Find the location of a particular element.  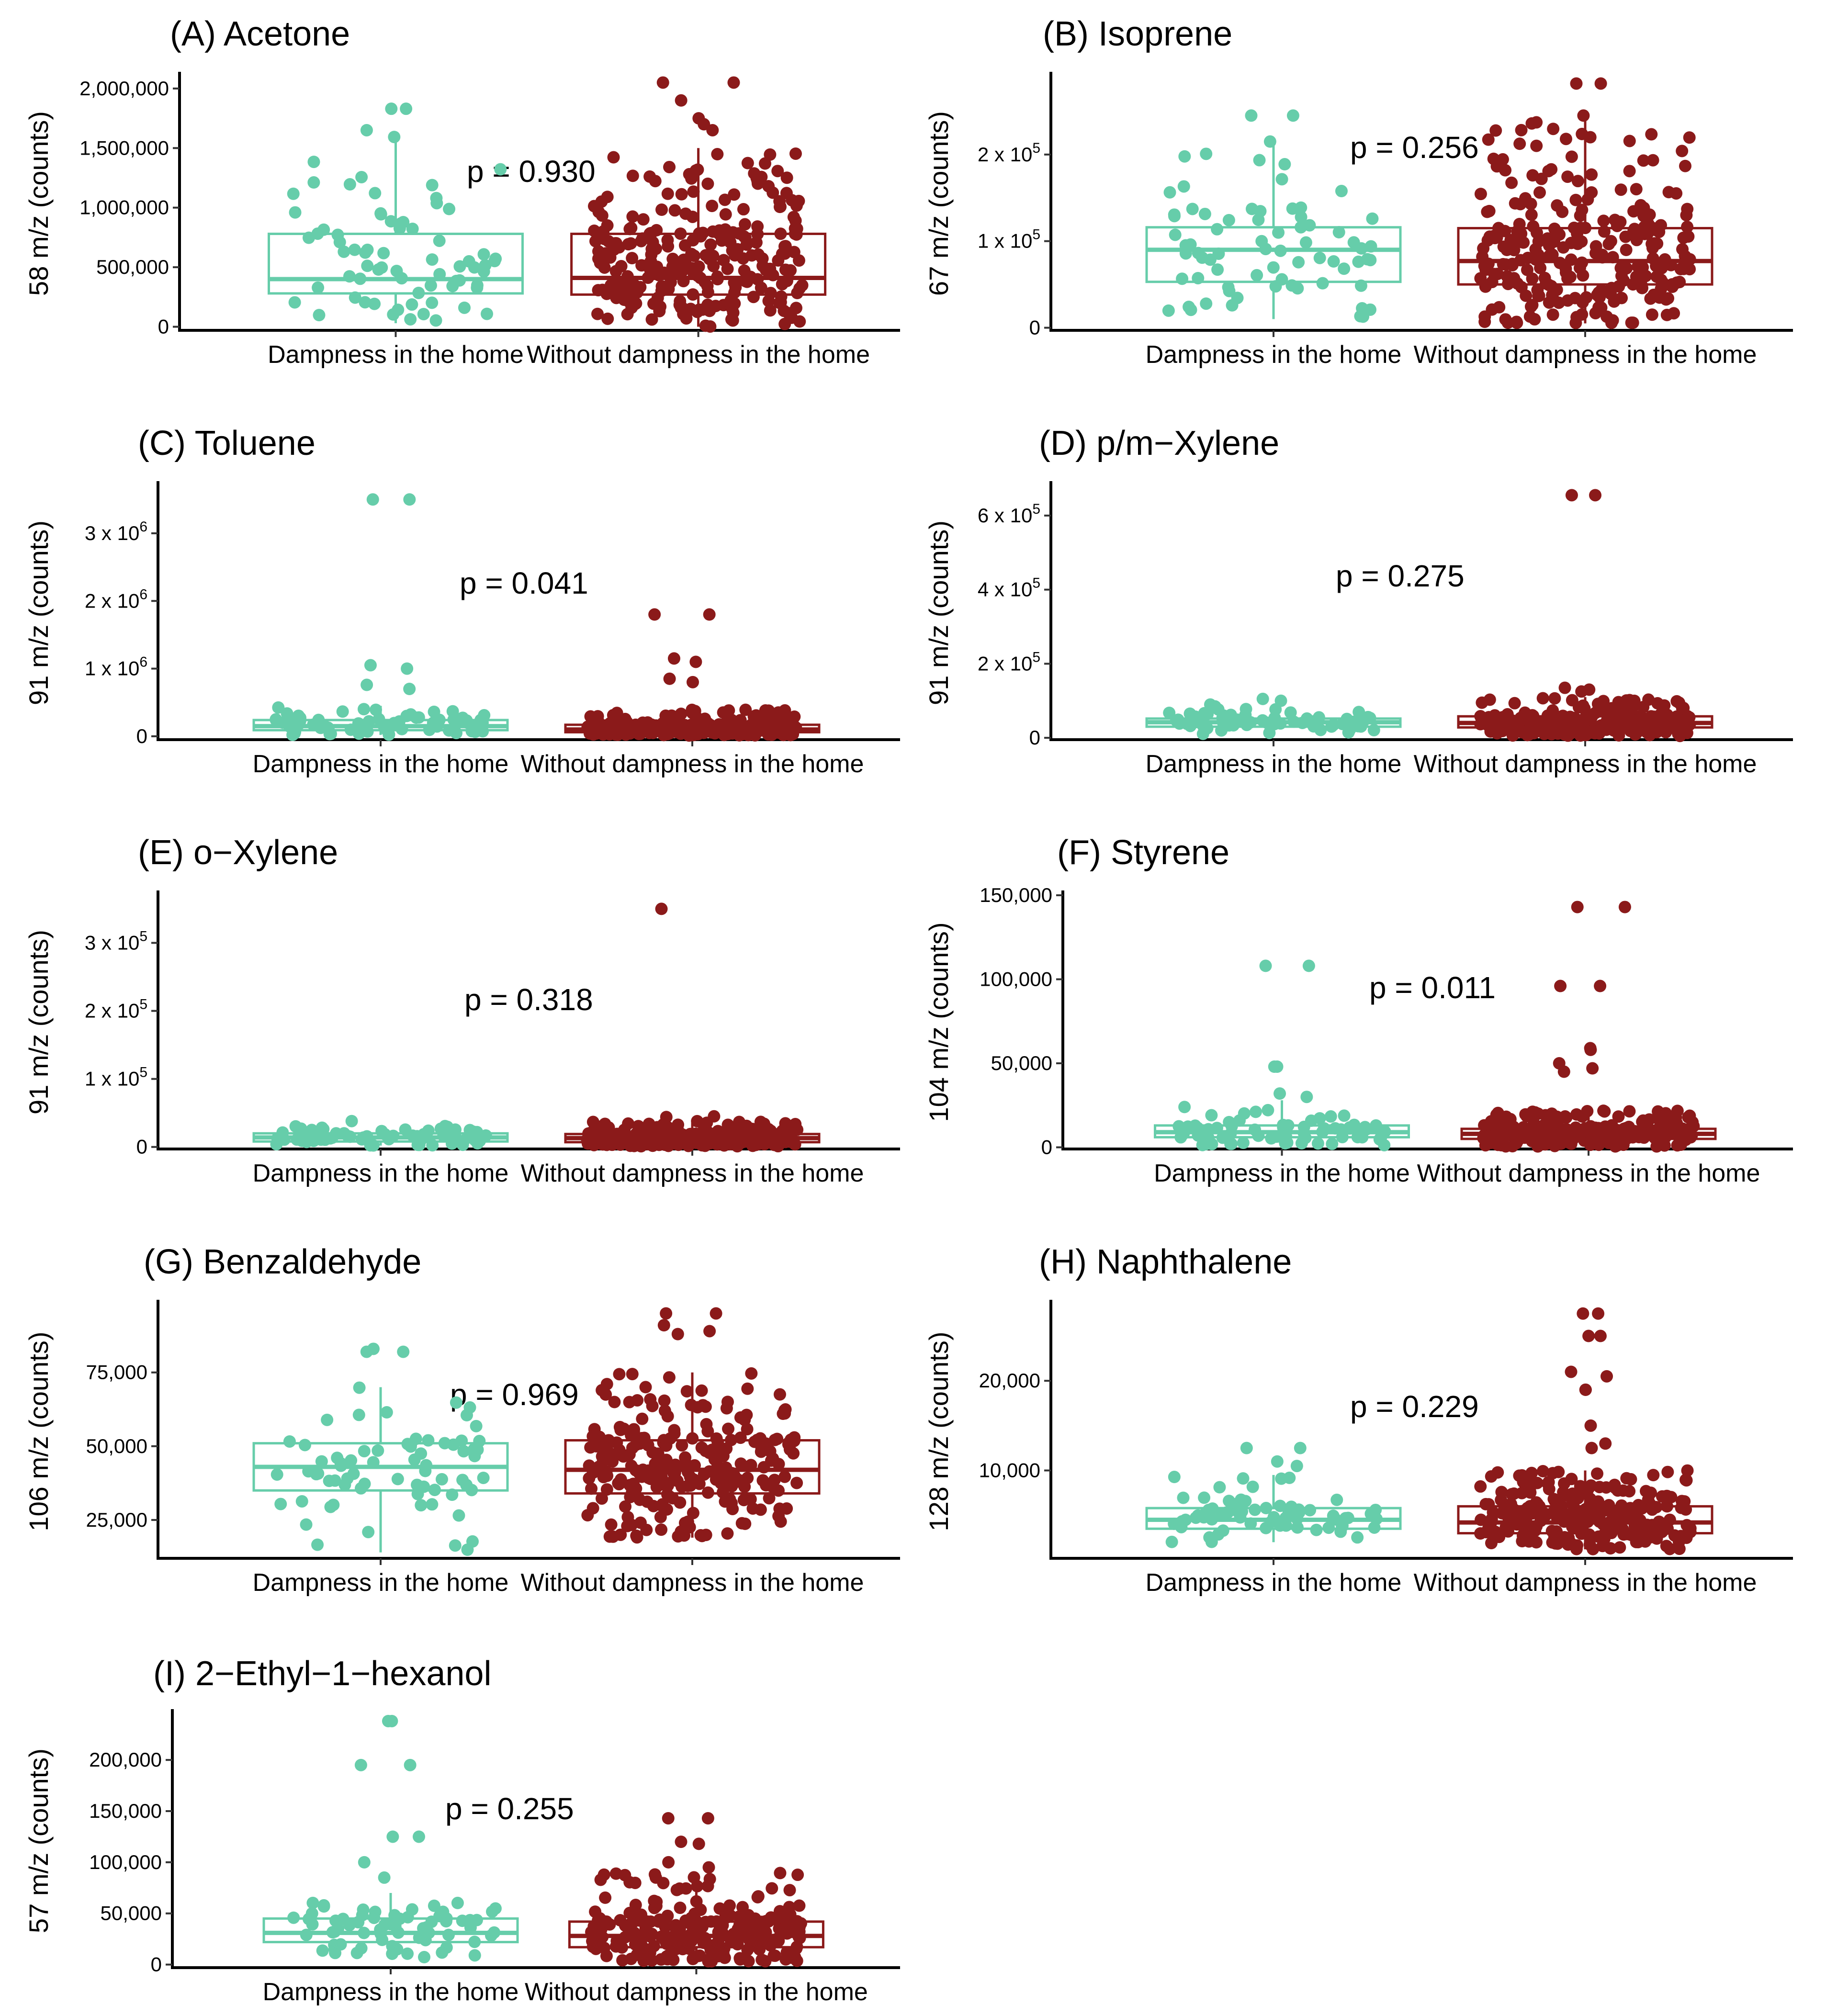

y-tick-label: 20,000 is located at coordinates (1009, 1380).